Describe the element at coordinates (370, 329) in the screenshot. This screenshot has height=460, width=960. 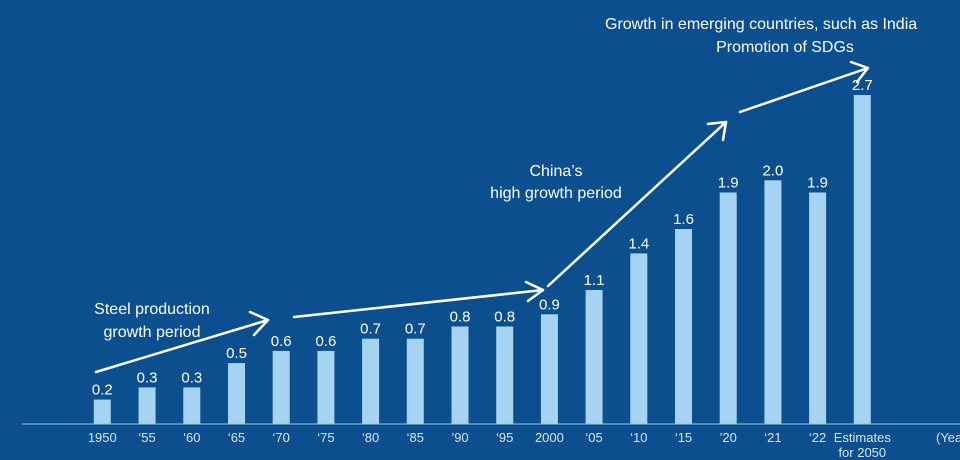
I see `value-label-6: 0.7` at that location.